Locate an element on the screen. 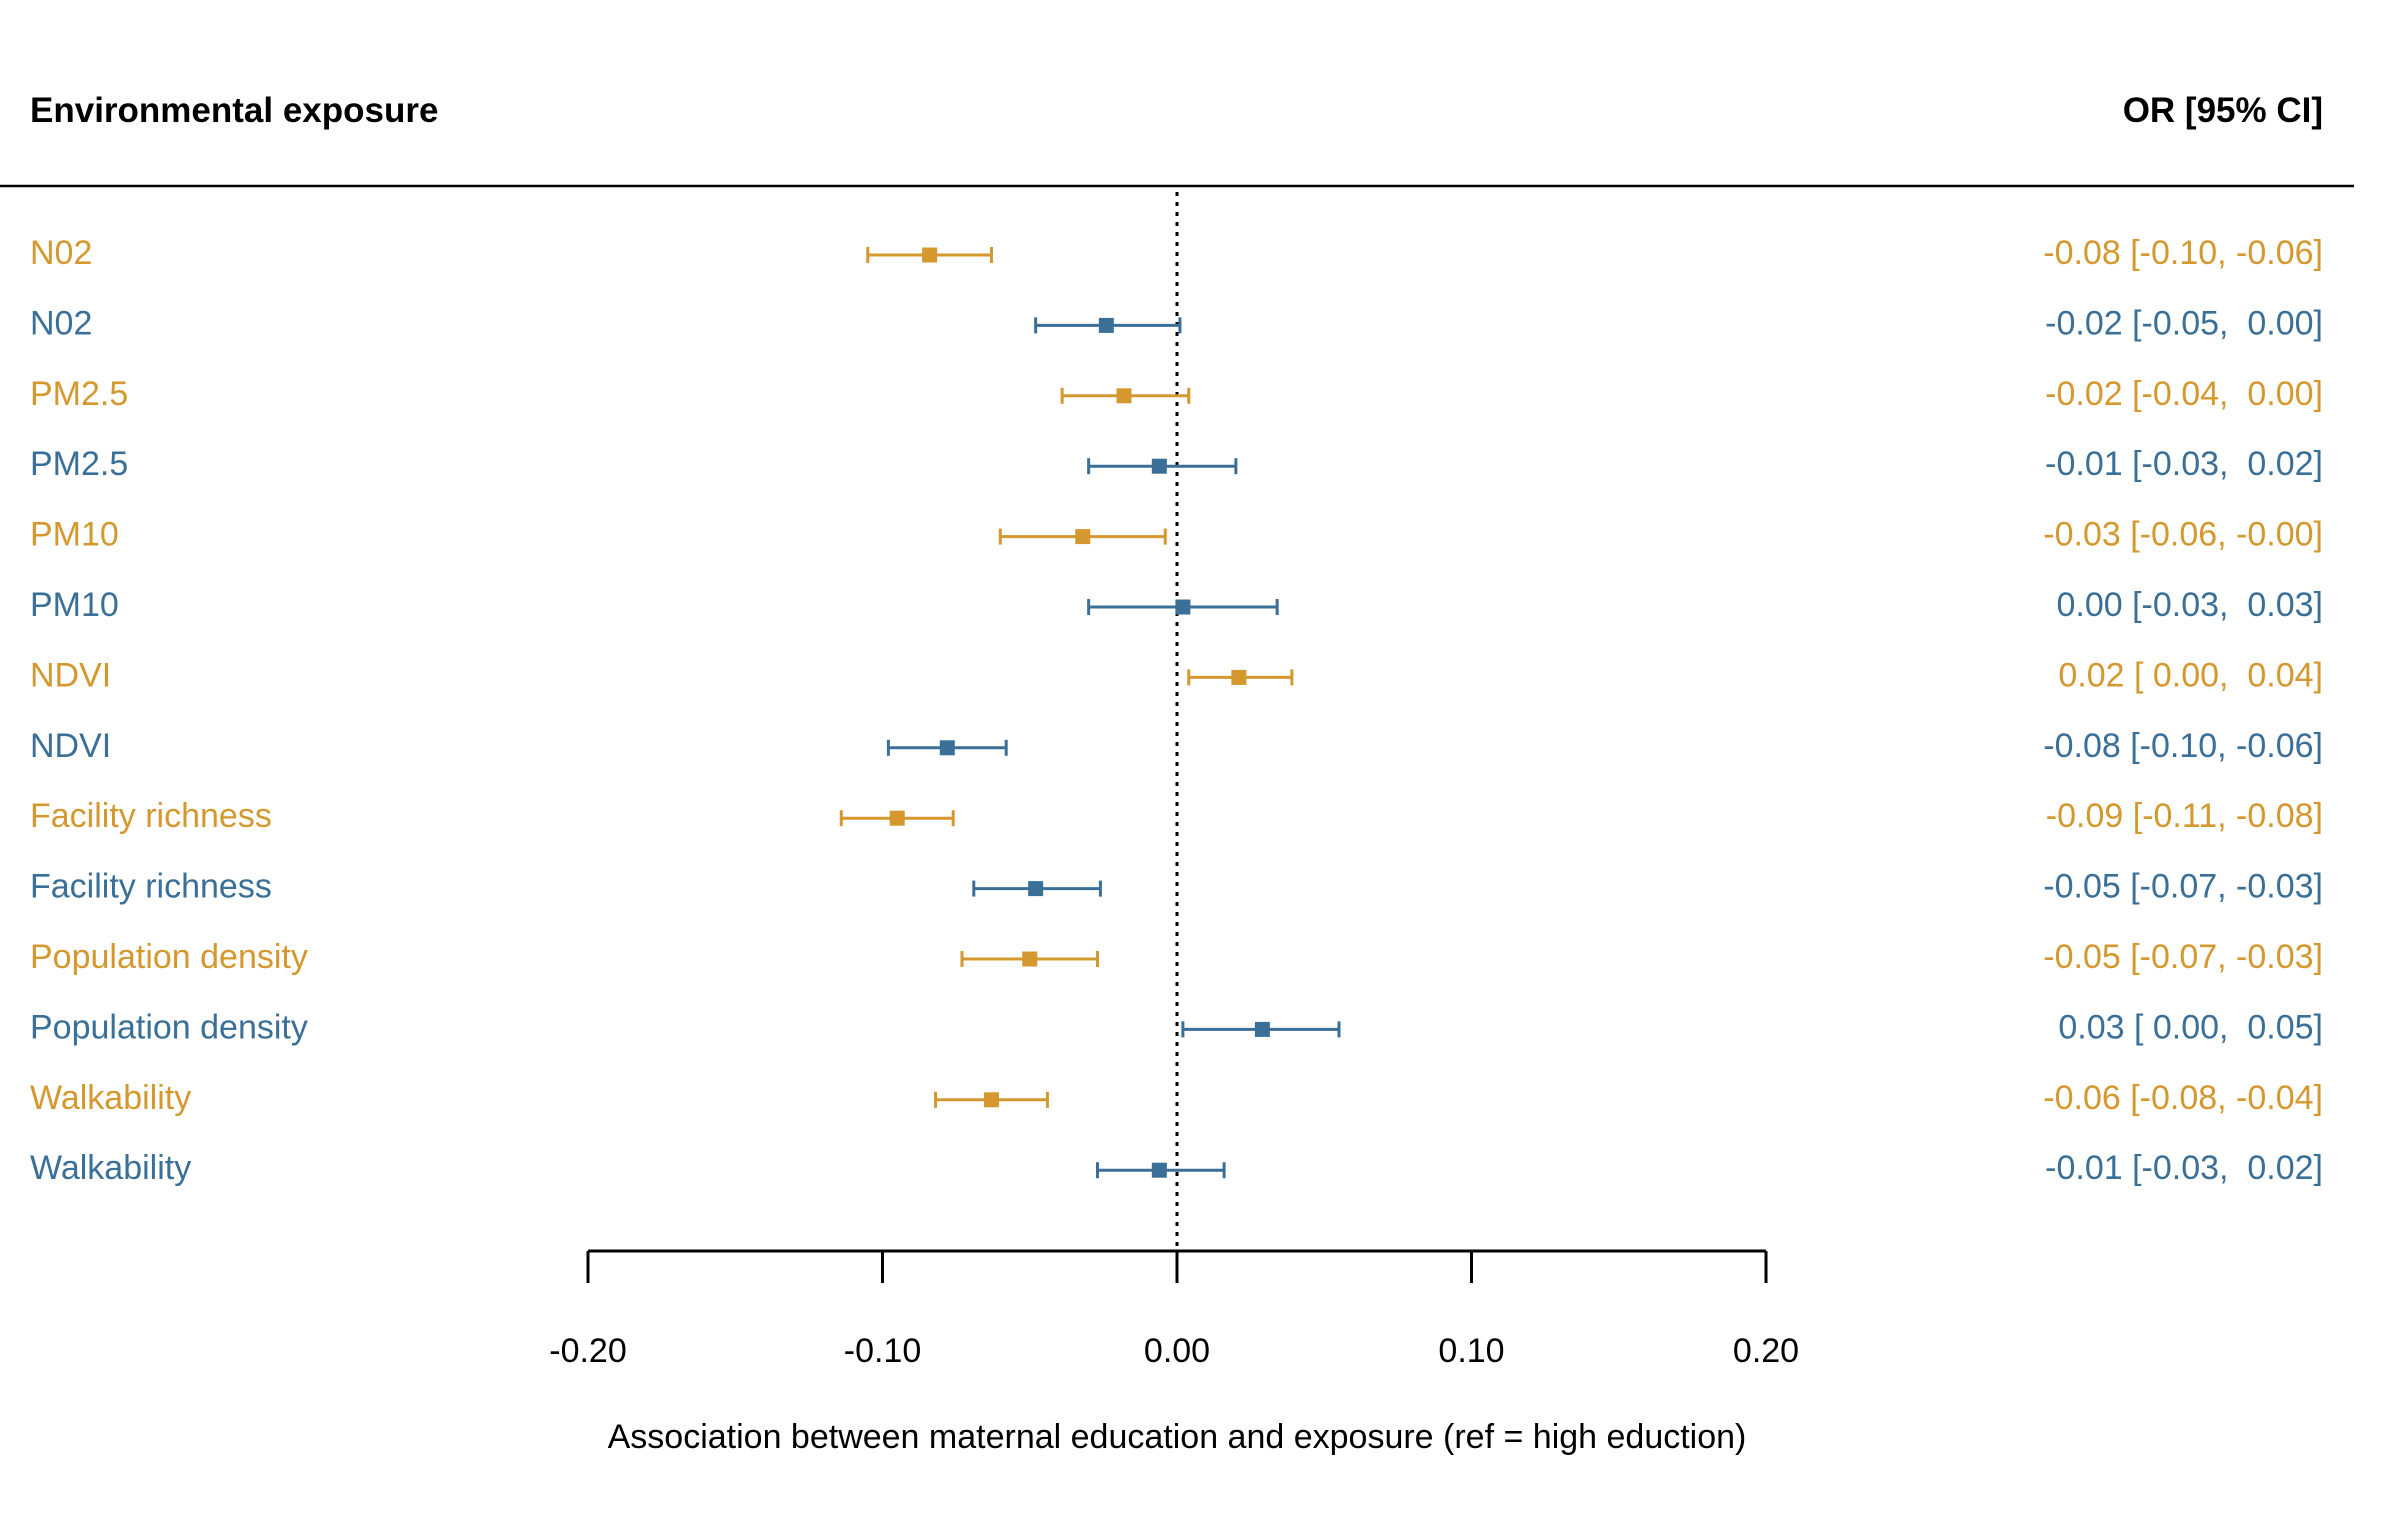 The image size is (2383, 1533). forest-row: N02 -0.08 [-0.10, -0.06] is located at coordinates (1176, 253).